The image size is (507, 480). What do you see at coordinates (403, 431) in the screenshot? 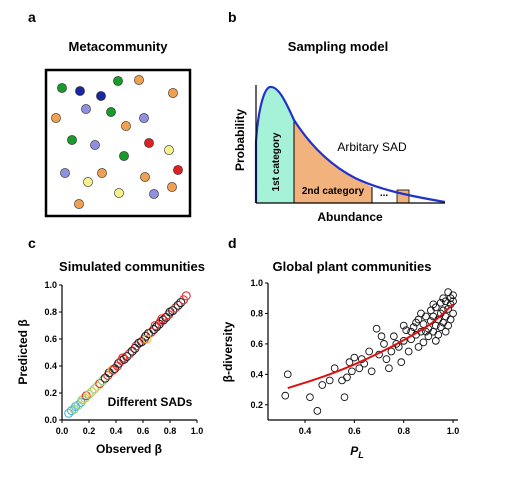
I see `d-xtick-2: 0.8` at bounding box center [403, 431].